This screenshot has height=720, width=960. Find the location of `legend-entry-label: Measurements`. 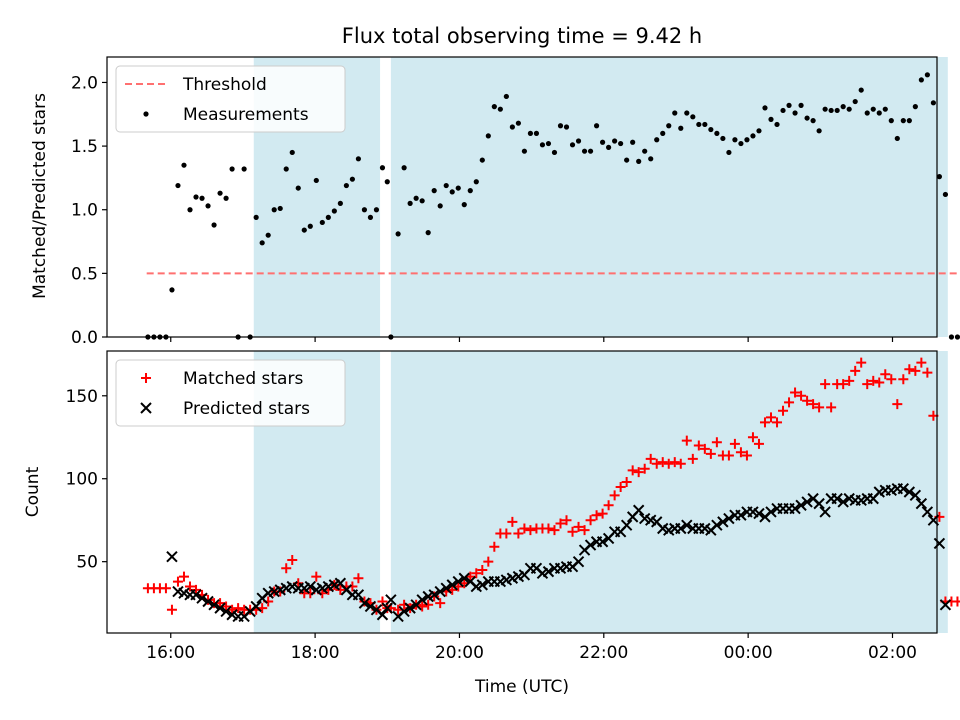

legend-entry-label: Measurements is located at coordinates (246, 115).